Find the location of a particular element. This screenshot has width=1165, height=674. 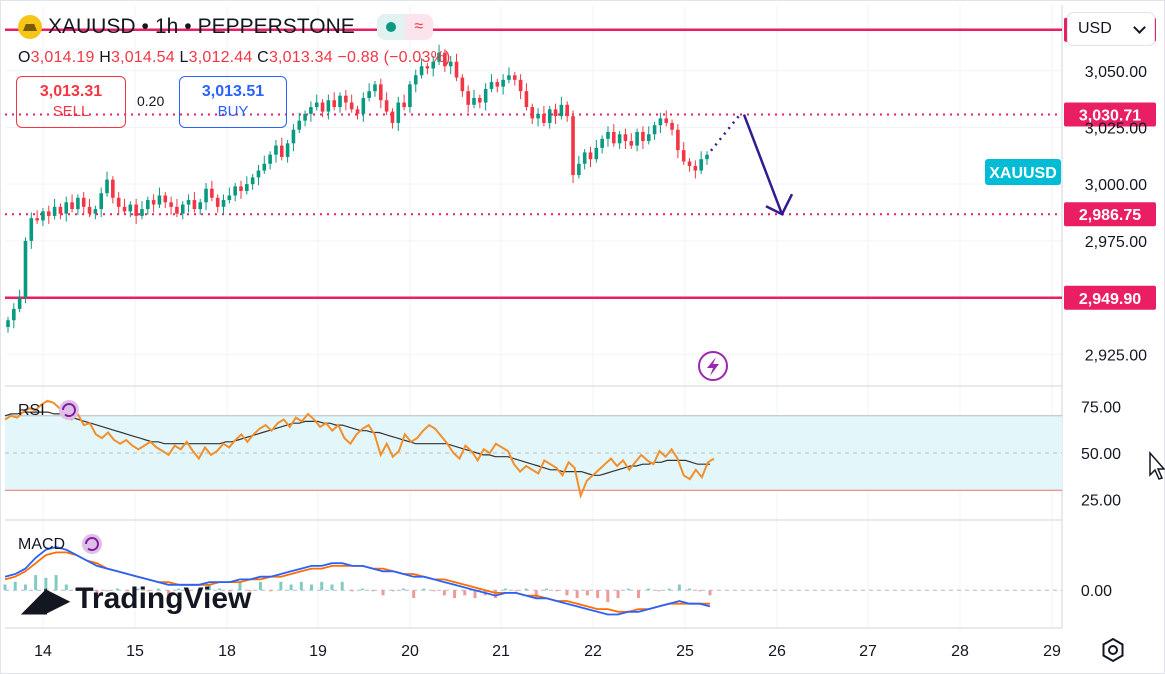

currency-value: USD is located at coordinates (1095, 28).